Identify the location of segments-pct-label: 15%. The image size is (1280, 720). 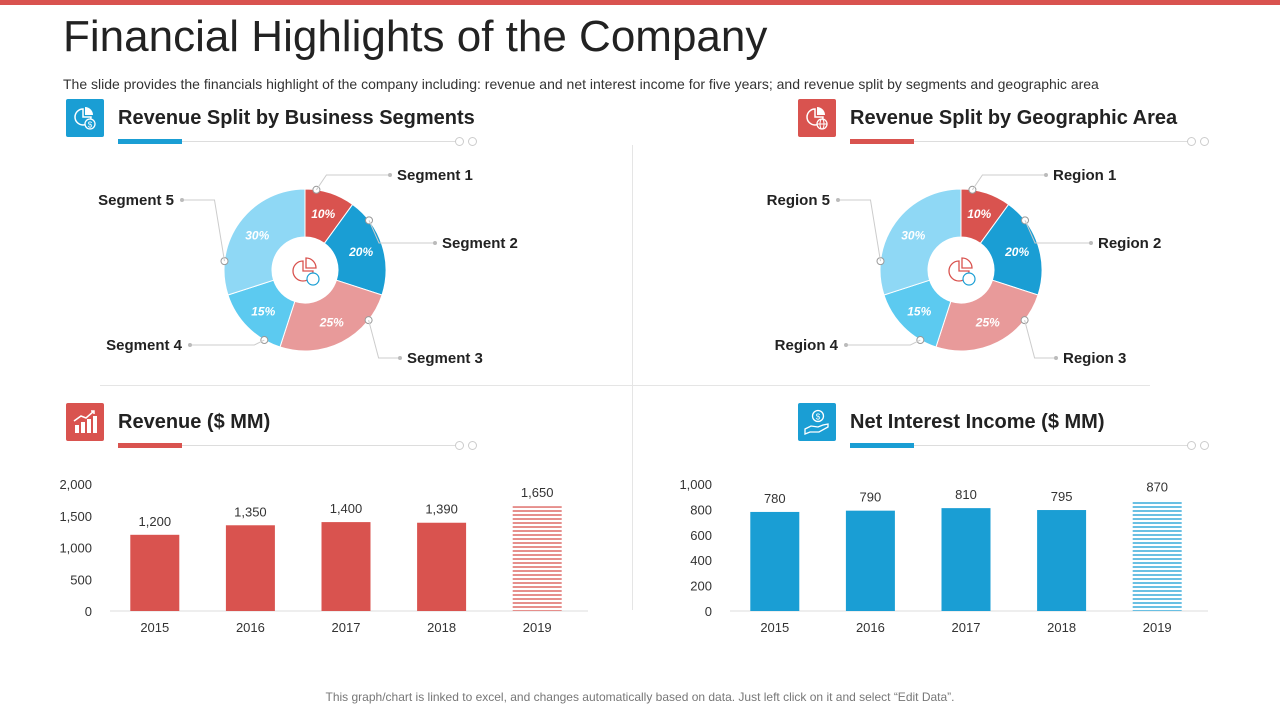
(263, 312).